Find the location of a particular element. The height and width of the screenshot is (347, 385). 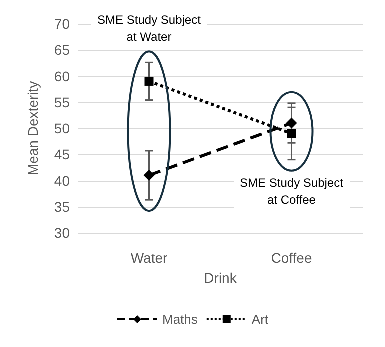

legend-label: Art is located at coordinates (260, 319).